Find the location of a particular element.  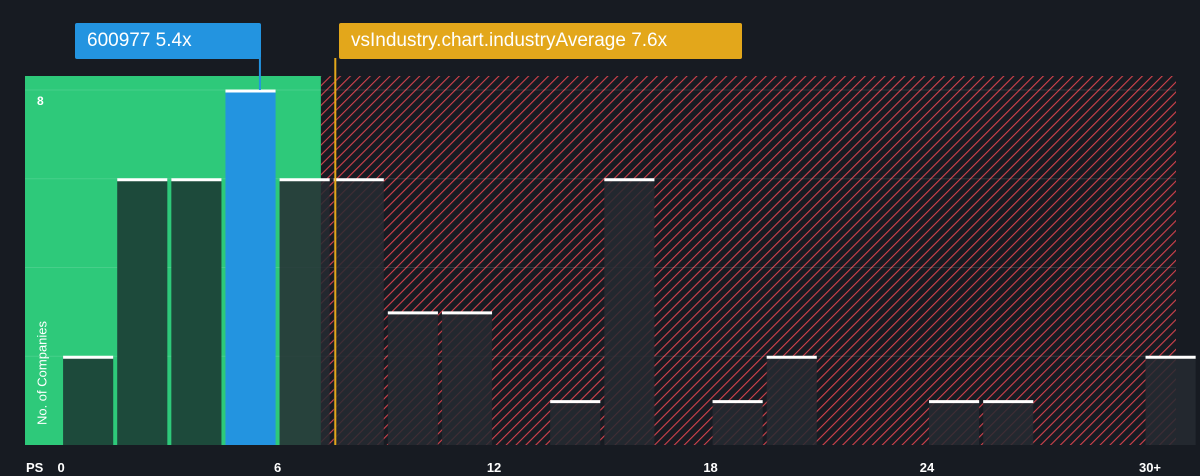

x-axis-title: PS is located at coordinates (35, 467).